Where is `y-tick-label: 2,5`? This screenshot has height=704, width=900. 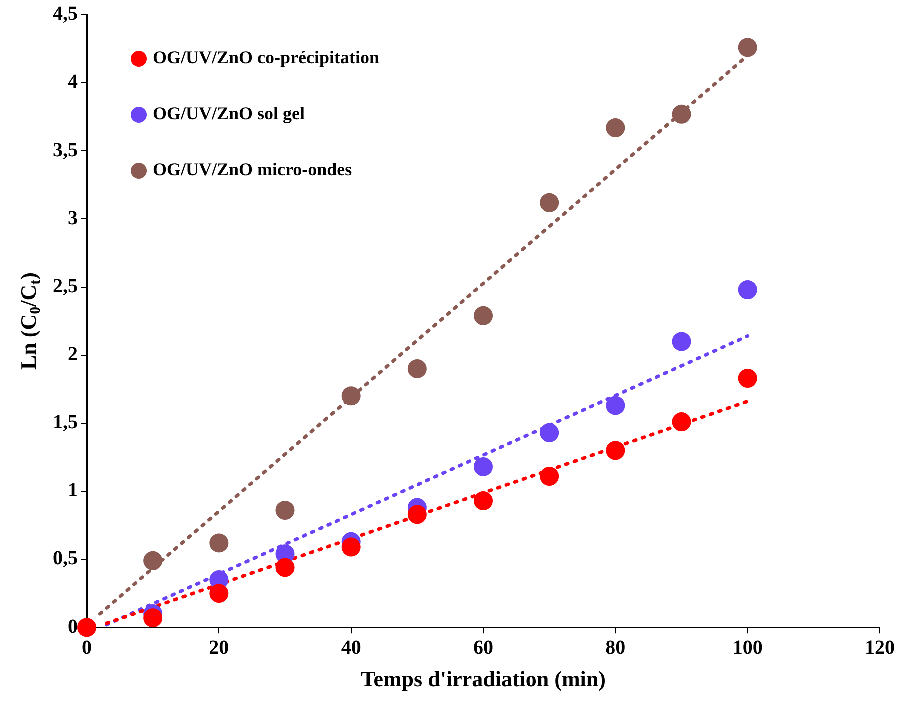 y-tick-label: 2,5 is located at coordinates (65, 286).